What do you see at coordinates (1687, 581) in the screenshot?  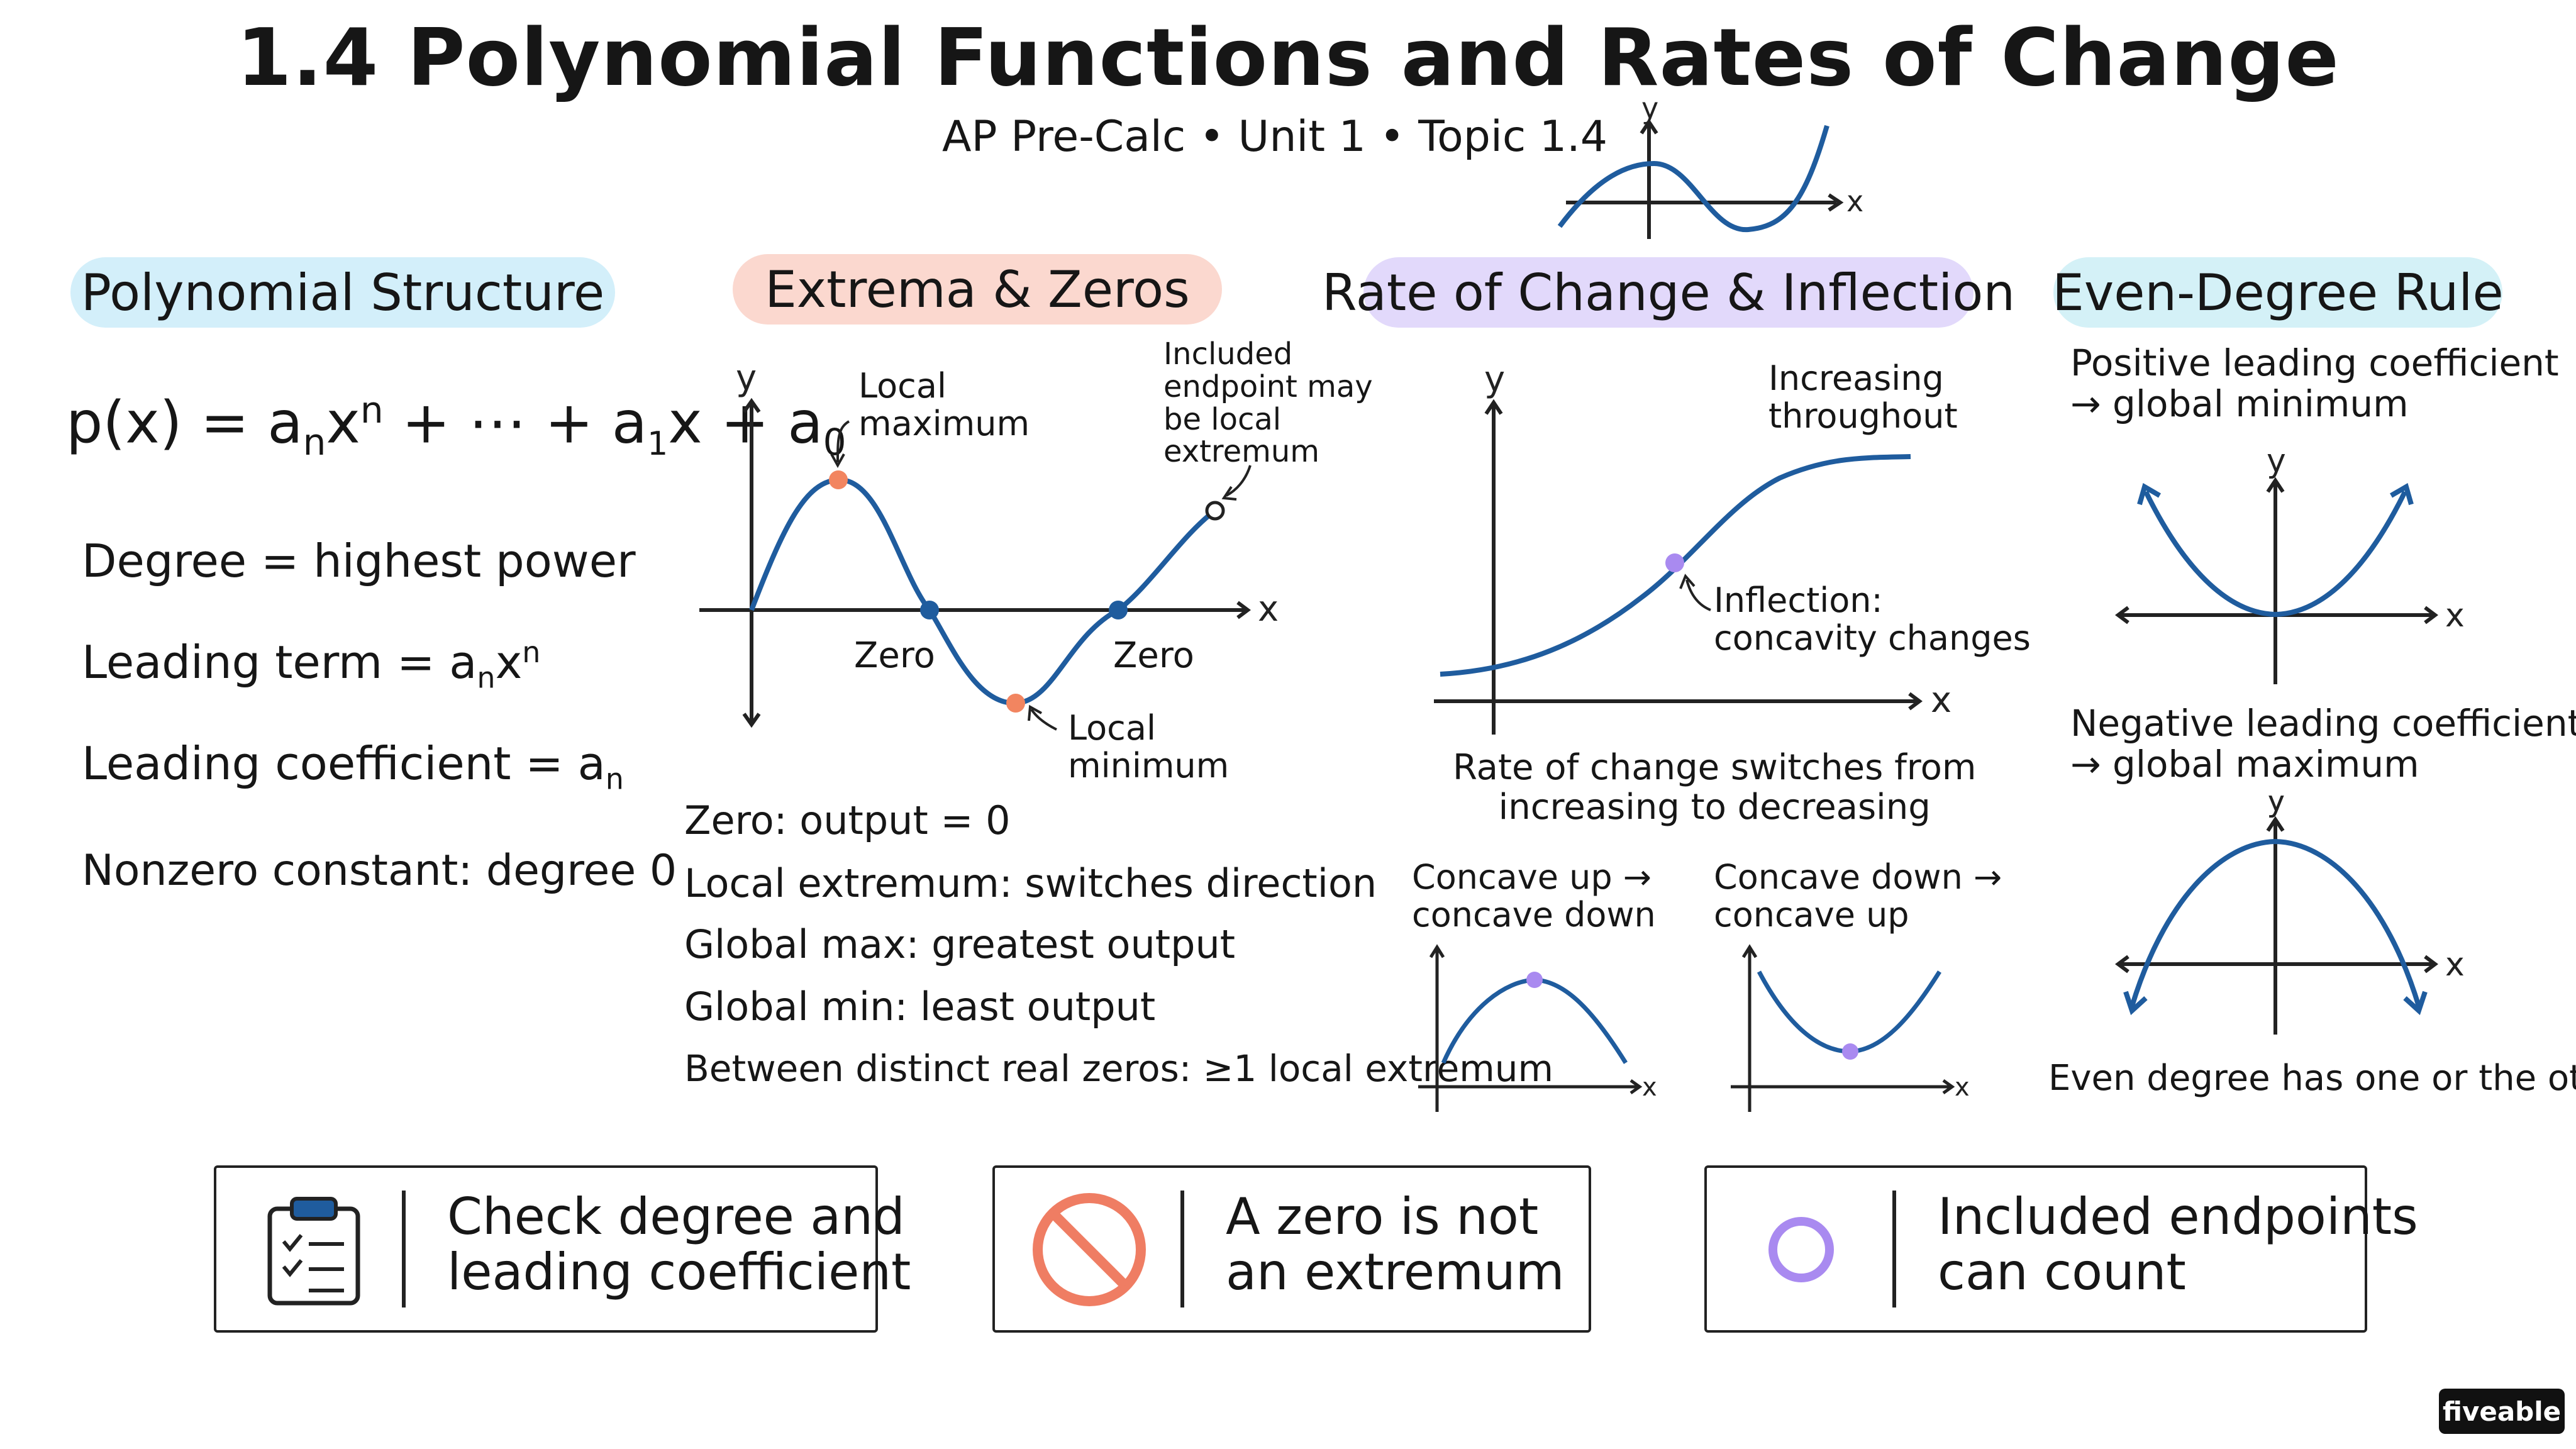 I see `inflection-arrowhead` at bounding box center [1687, 581].